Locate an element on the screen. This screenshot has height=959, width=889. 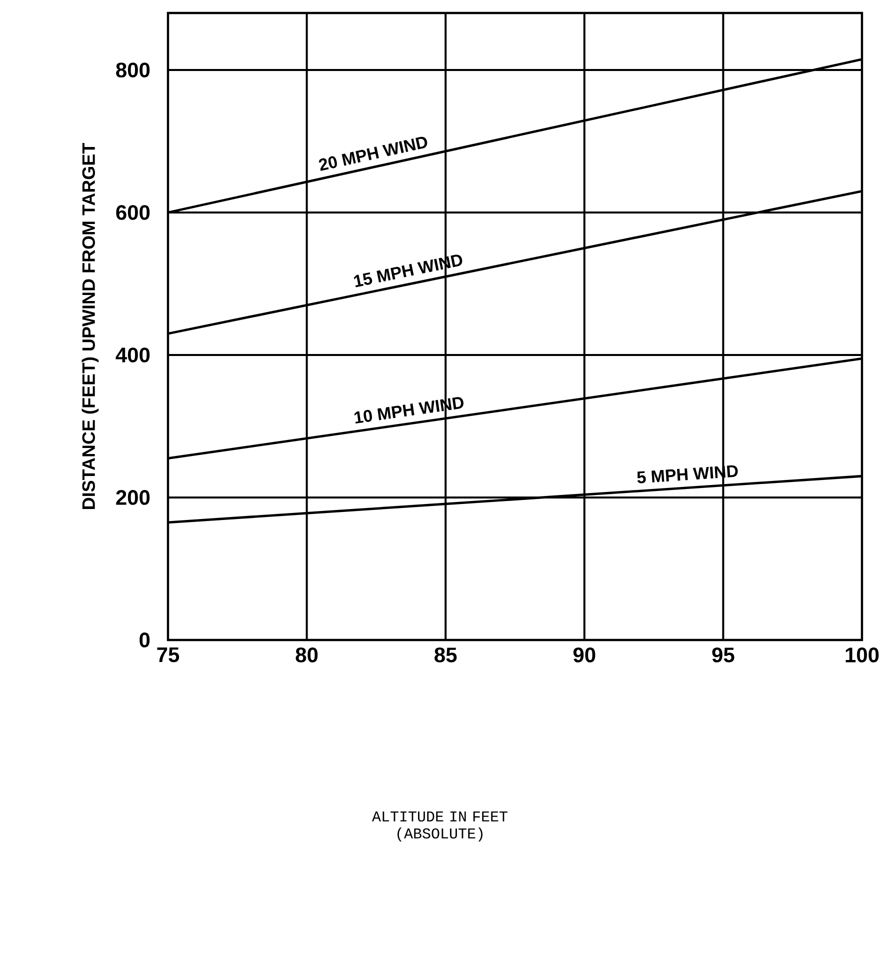
y-tick-label: 0 is located at coordinates (145, 640).